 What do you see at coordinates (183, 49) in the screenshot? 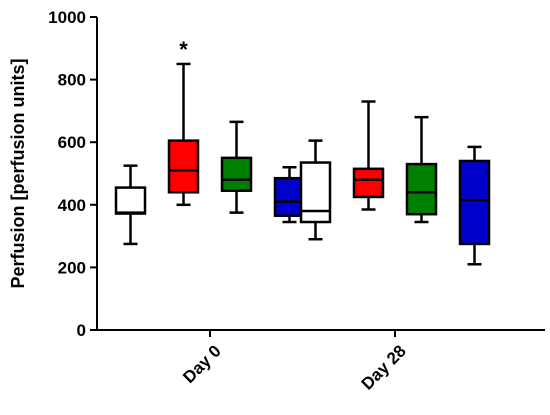
I see `significance-asterisk: *` at bounding box center [183, 49].